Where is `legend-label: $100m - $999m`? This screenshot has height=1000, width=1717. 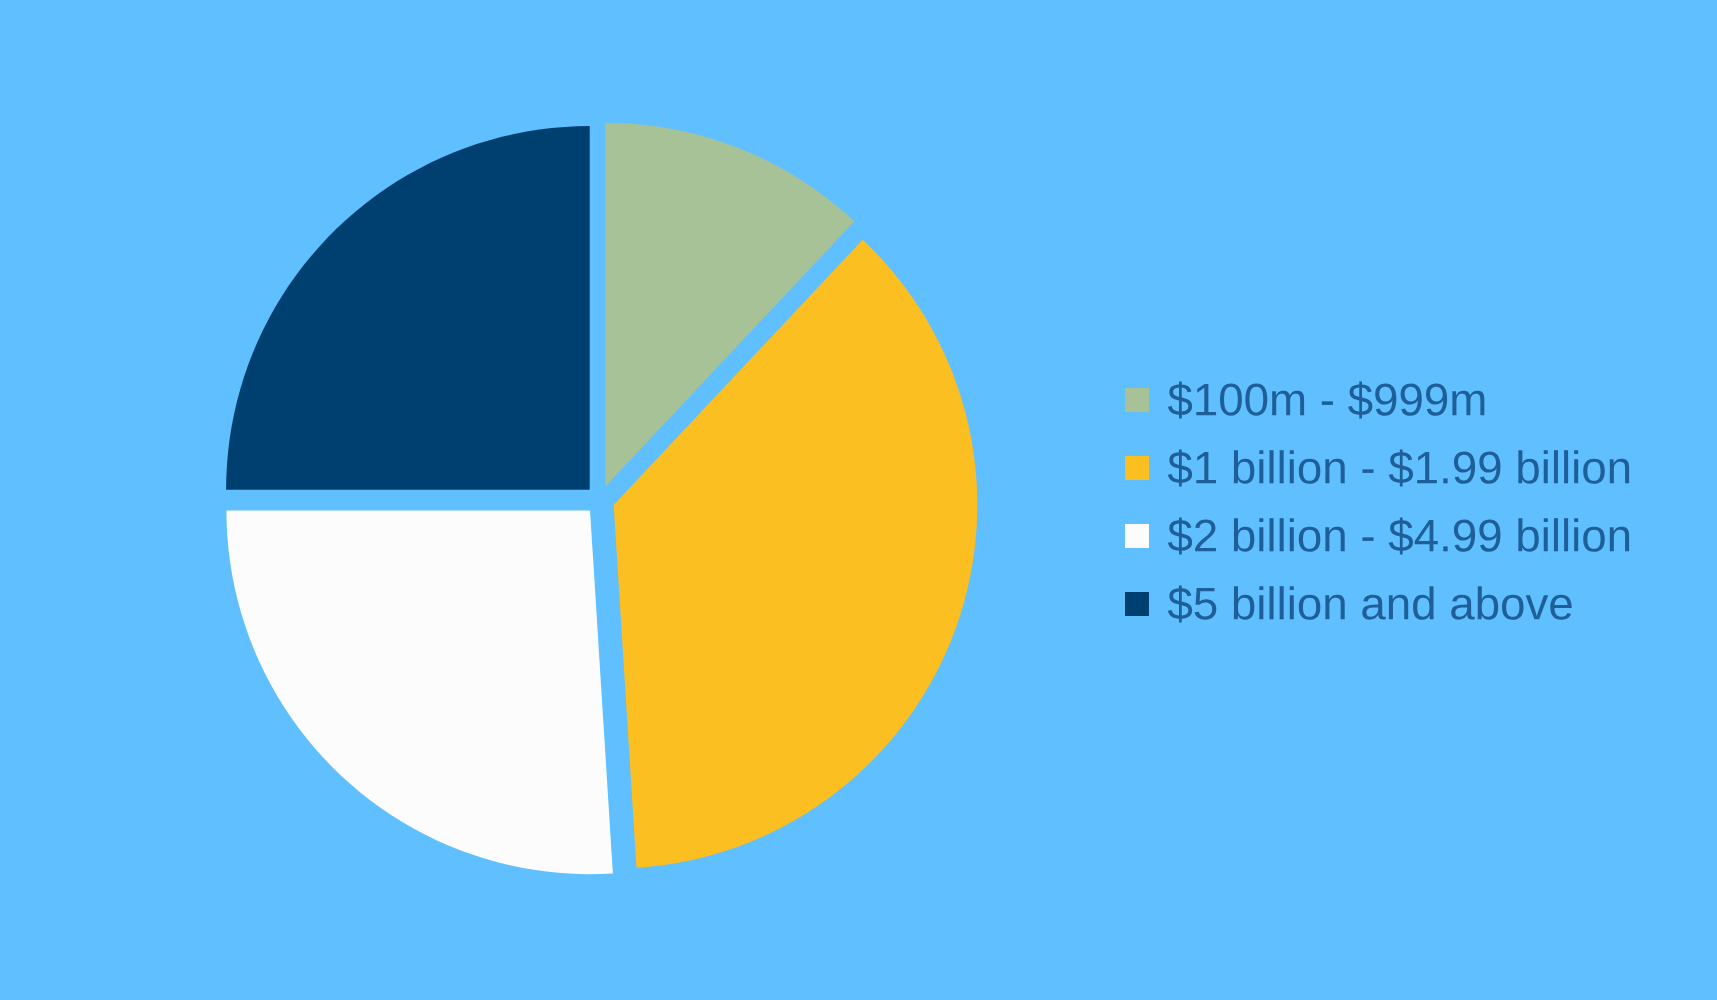
legend-label: $100m - $999m is located at coordinates (1326, 400).